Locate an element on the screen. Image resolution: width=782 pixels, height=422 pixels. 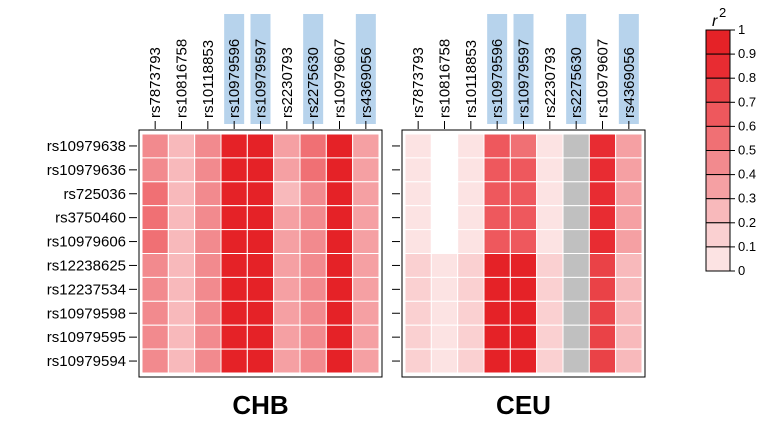
legend-tick-label: 0.1 is located at coordinates (747, 246).